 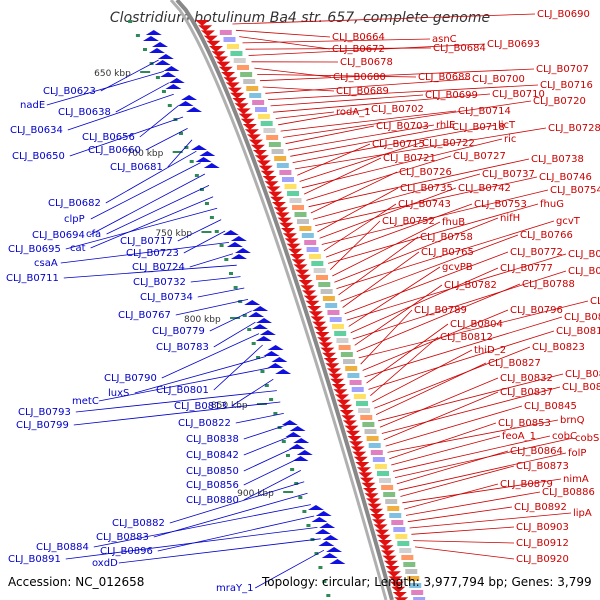 What do you see at coordinates (146, 241) in the screenshot?
I see `gene-label-left: CLJ_B0717` at bounding box center [146, 241].